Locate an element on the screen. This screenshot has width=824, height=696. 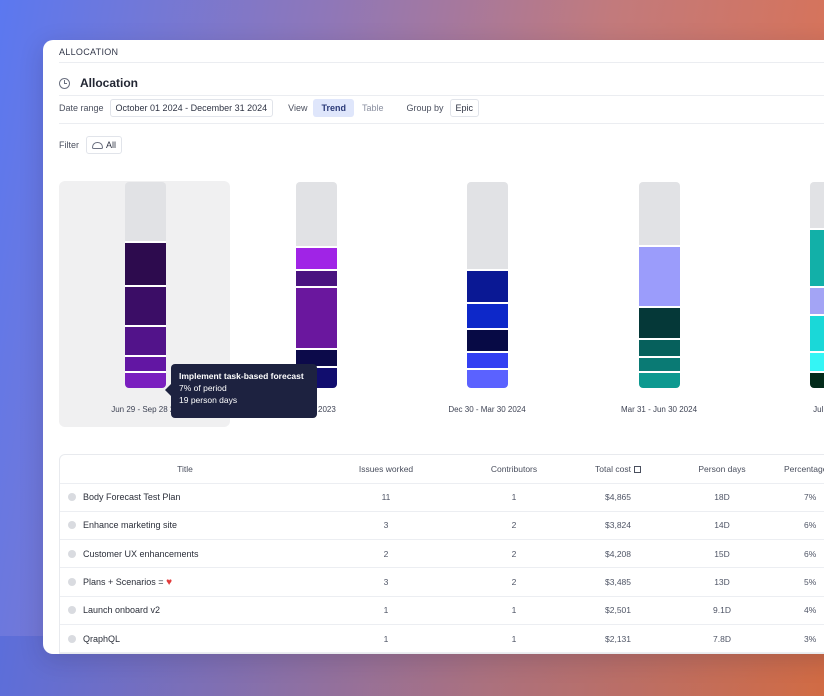
tooltip-title: Implement task-based forecast is located at coordinates (241, 376).